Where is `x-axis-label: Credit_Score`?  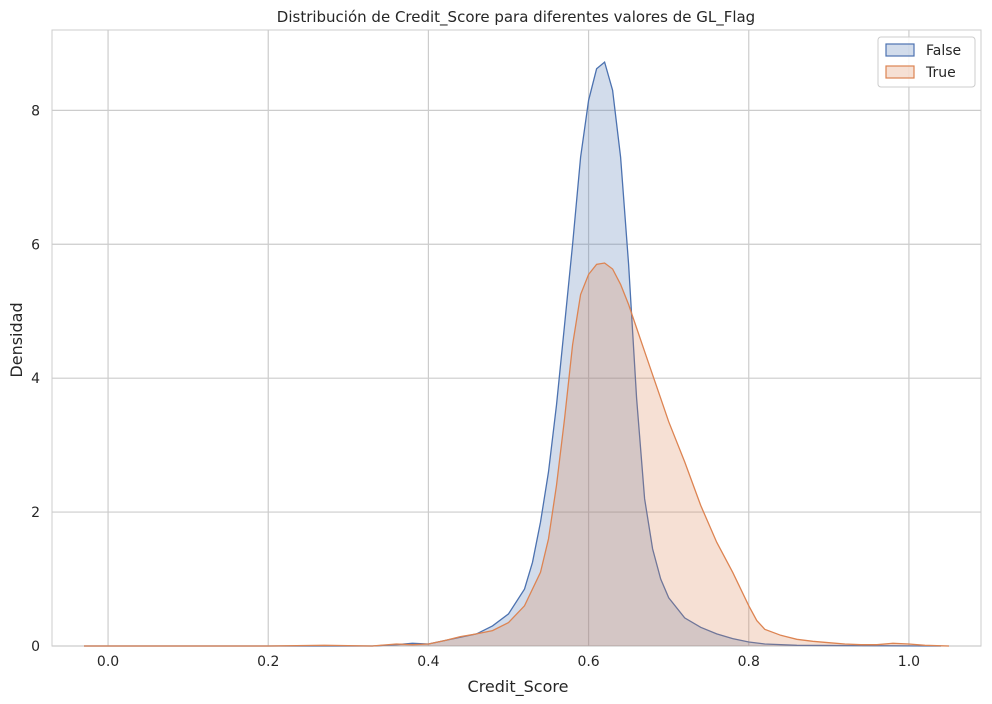 x-axis-label: Credit_Score is located at coordinates (518, 687).